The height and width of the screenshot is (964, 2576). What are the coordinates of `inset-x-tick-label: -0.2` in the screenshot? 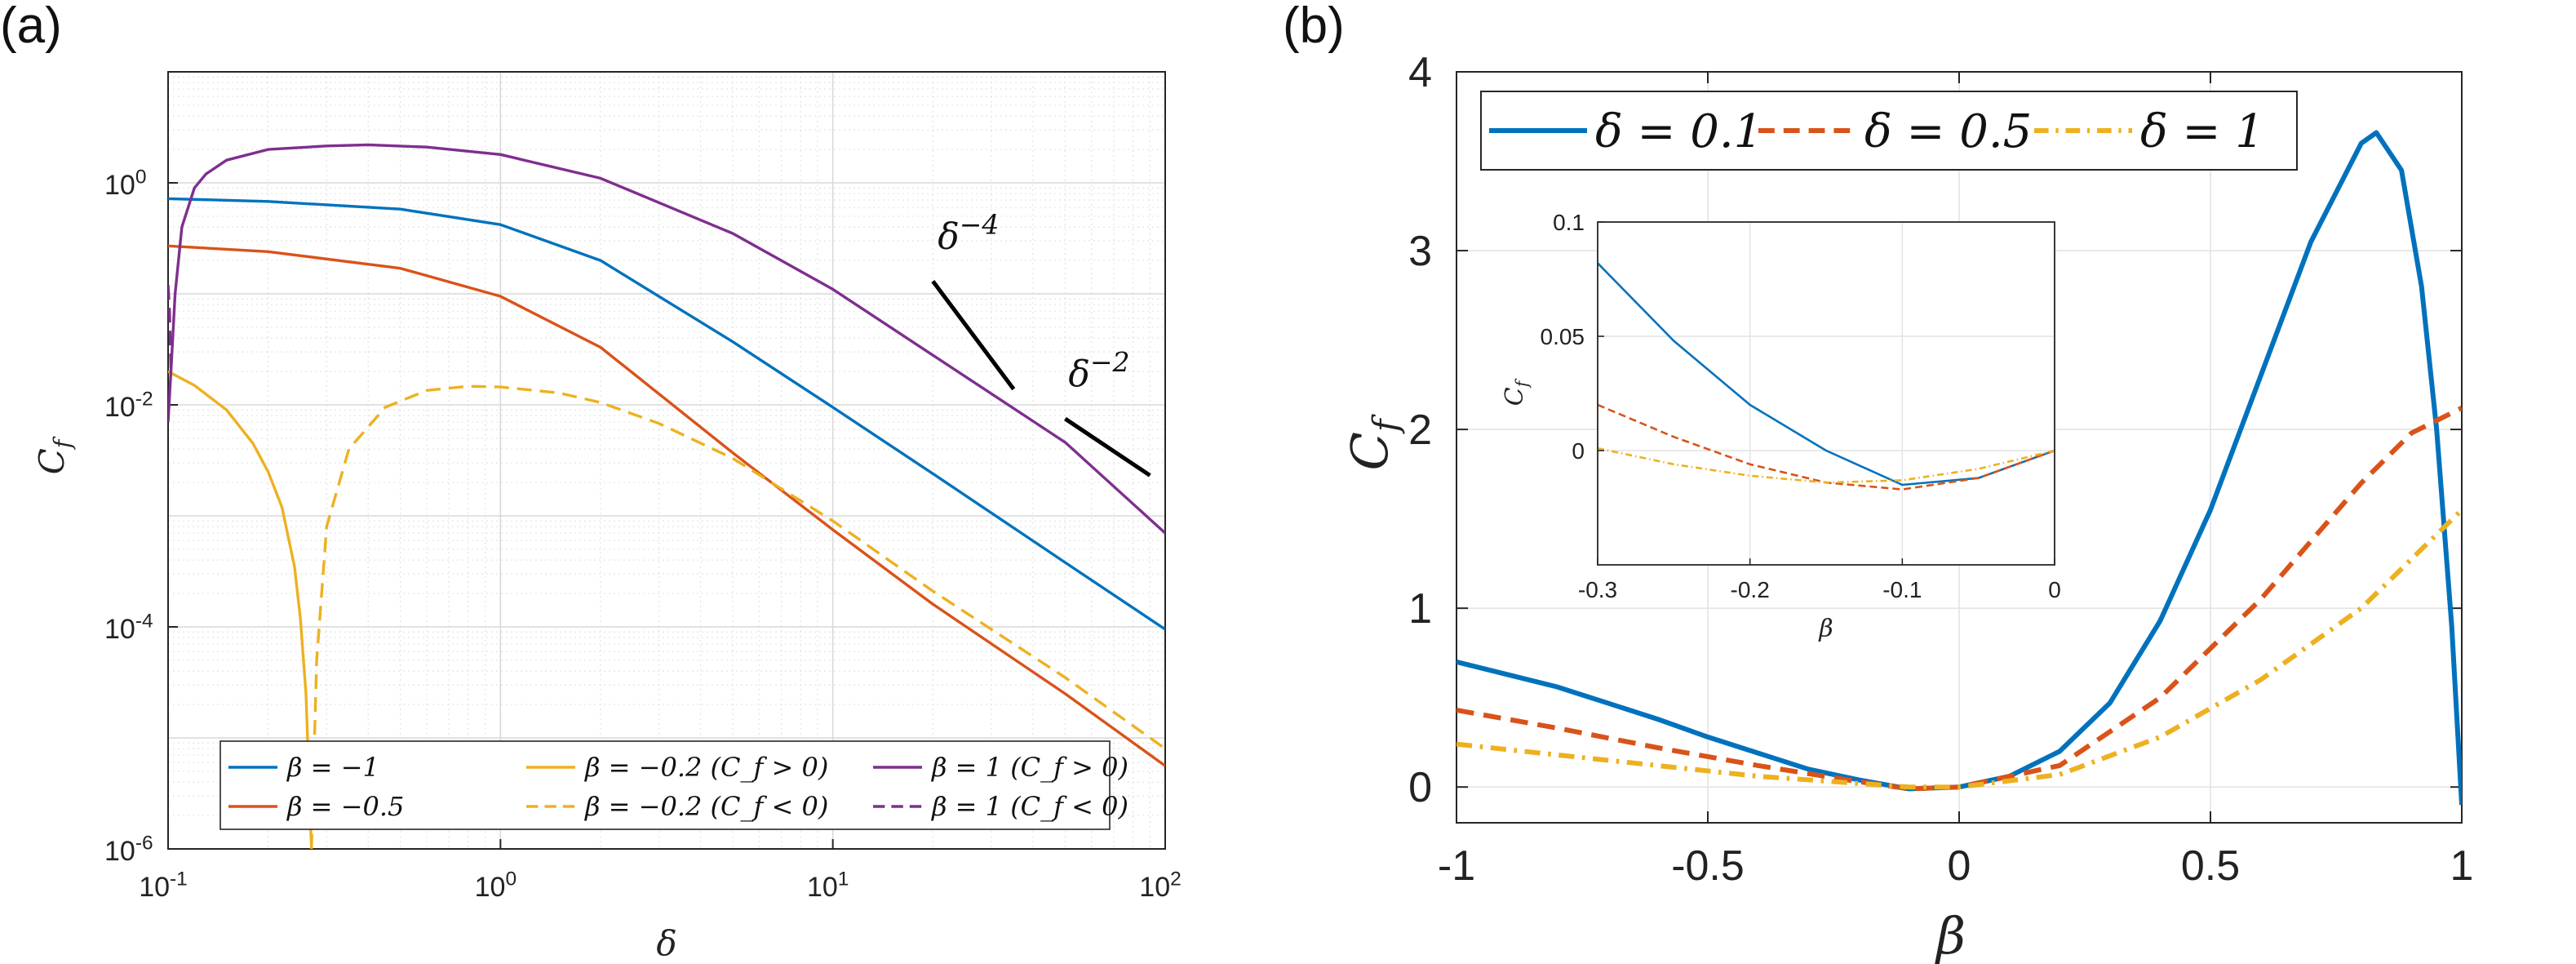 It's located at (1751, 589).